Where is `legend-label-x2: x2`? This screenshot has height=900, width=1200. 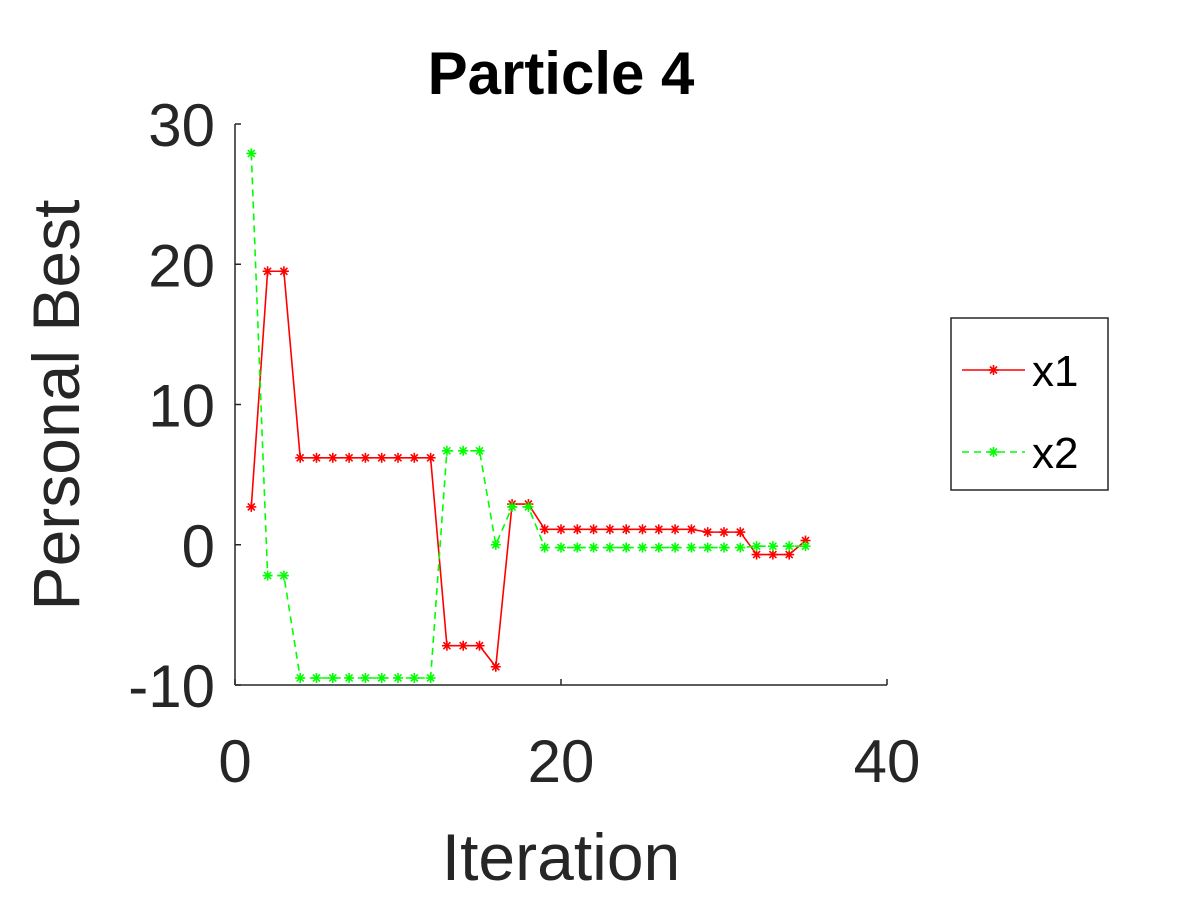
legend-label-x2: x2 is located at coordinates (1055, 453).